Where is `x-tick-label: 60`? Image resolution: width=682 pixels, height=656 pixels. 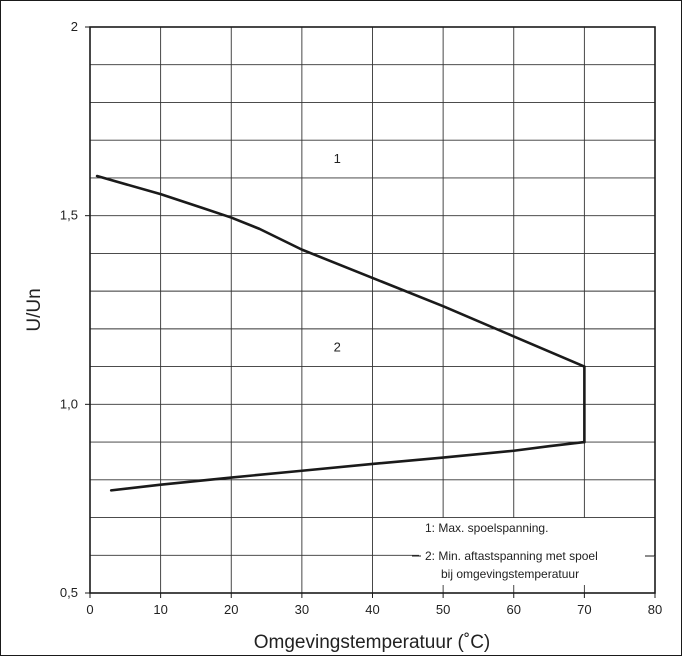 x-tick-label: 60 is located at coordinates (514, 609).